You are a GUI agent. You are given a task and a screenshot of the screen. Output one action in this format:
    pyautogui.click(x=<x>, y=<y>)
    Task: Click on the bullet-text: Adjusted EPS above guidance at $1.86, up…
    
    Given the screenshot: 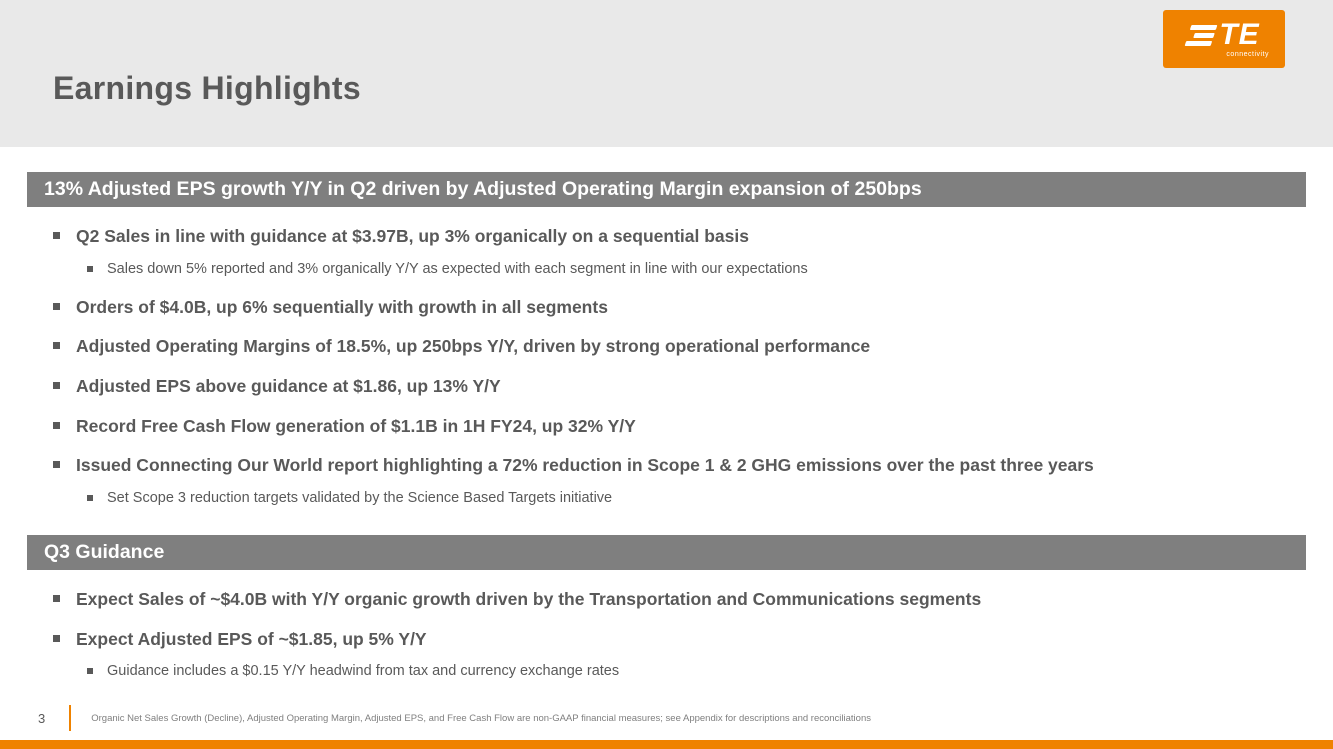 What is the action you would take?
    pyautogui.click(x=288, y=386)
    